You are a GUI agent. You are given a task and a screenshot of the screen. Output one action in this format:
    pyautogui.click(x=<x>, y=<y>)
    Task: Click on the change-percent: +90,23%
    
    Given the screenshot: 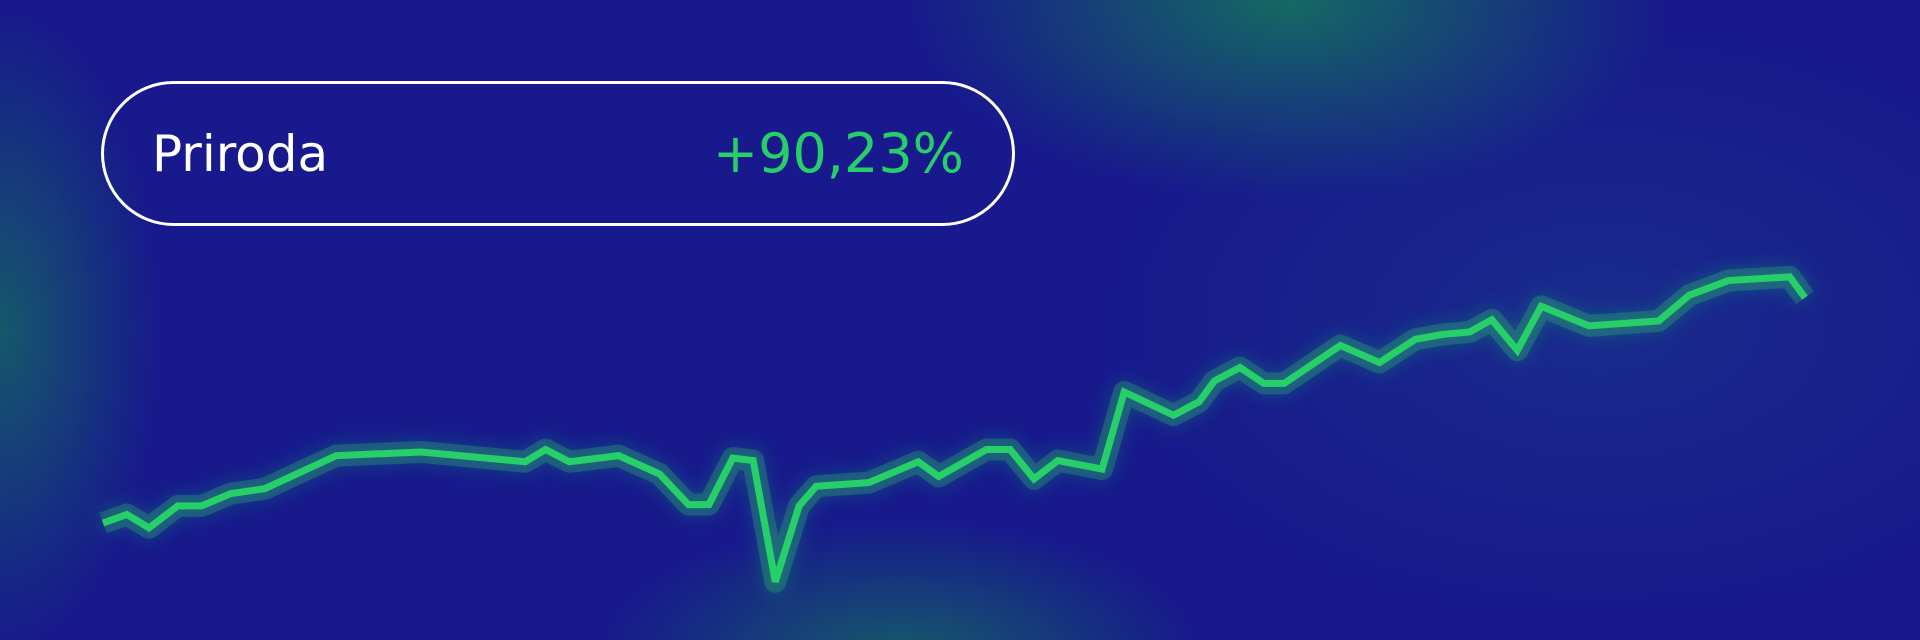 What is the action you would take?
    pyautogui.click(x=838, y=153)
    